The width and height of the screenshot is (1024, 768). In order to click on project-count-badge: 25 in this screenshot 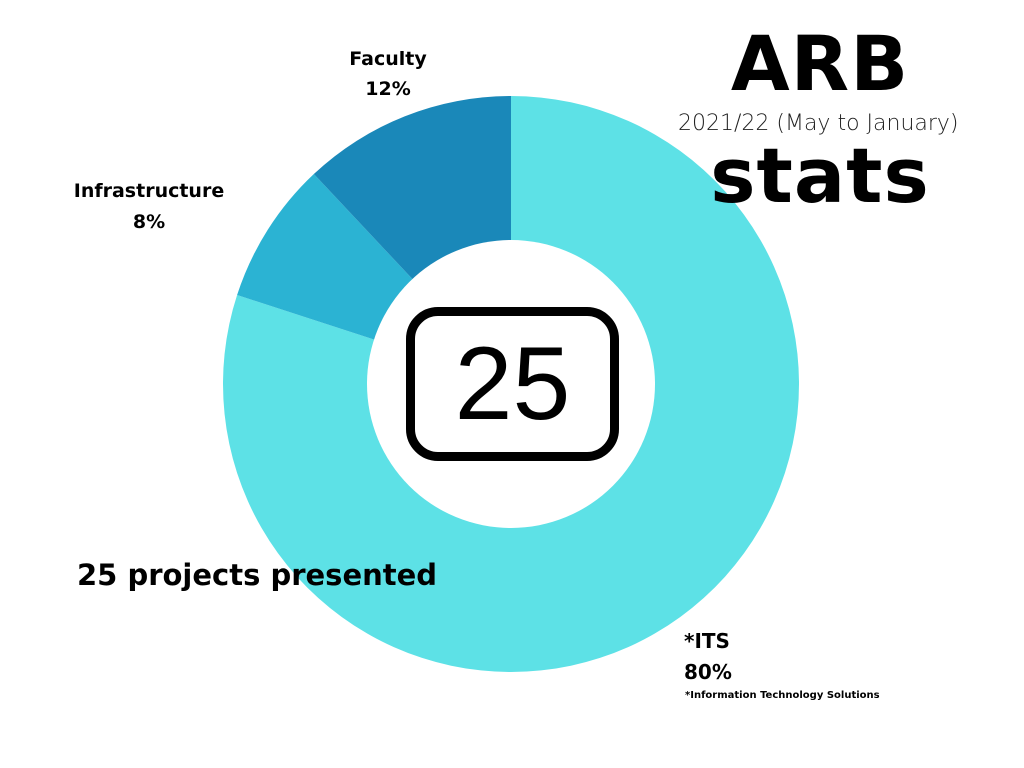, I will do `click(512, 384)`.